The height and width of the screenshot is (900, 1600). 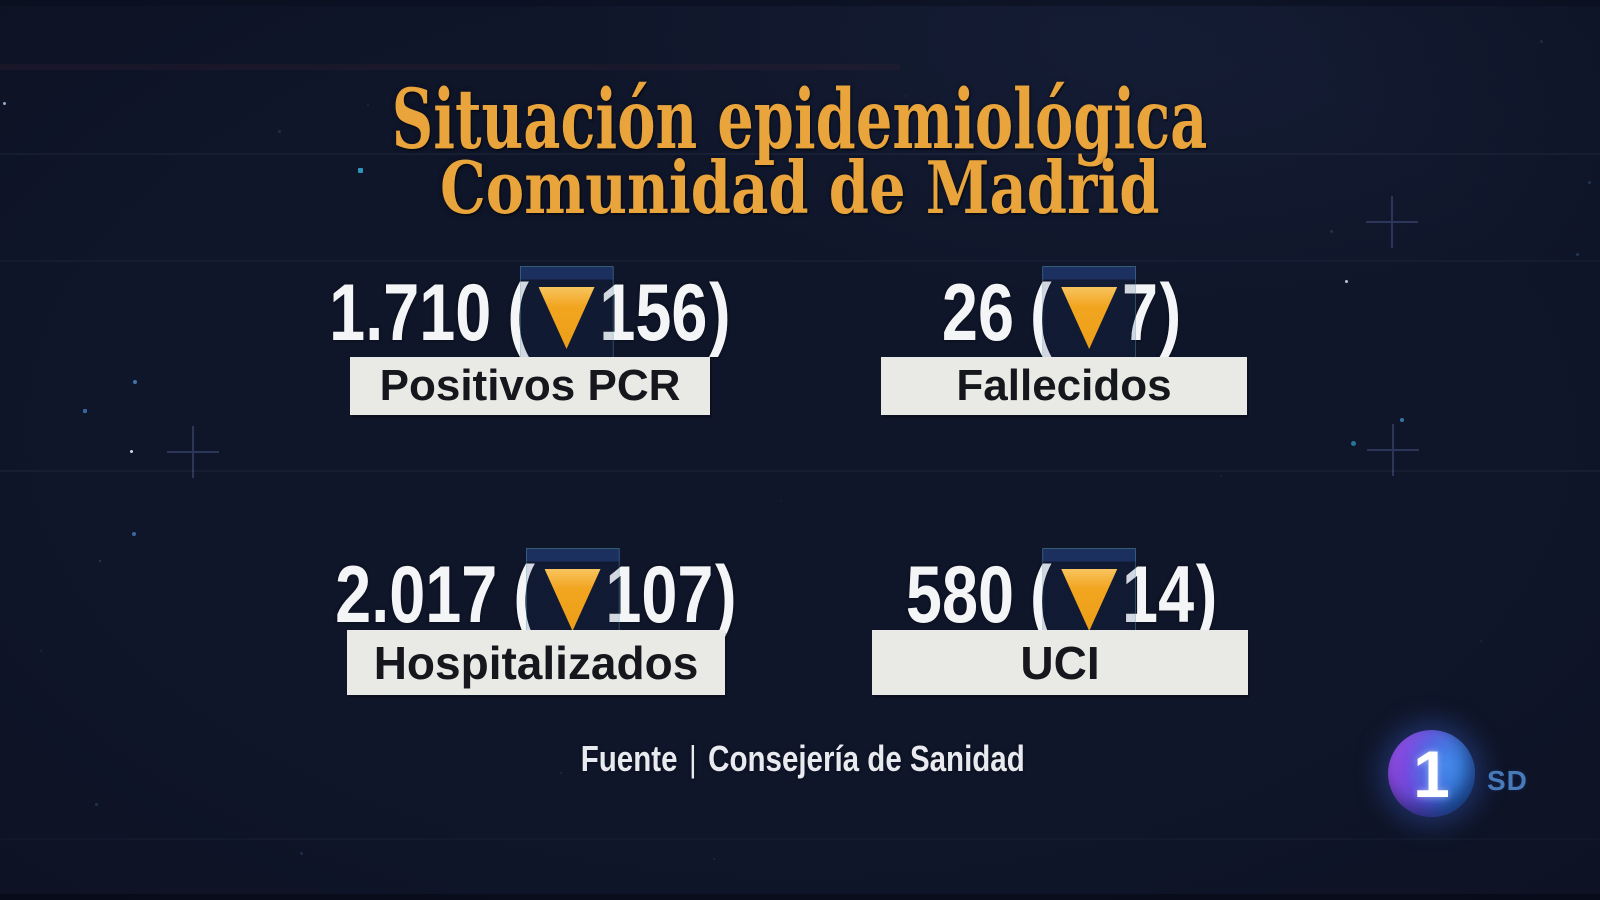 What do you see at coordinates (1507, 780) in the screenshot?
I see `sd-quality-badge: SD` at bounding box center [1507, 780].